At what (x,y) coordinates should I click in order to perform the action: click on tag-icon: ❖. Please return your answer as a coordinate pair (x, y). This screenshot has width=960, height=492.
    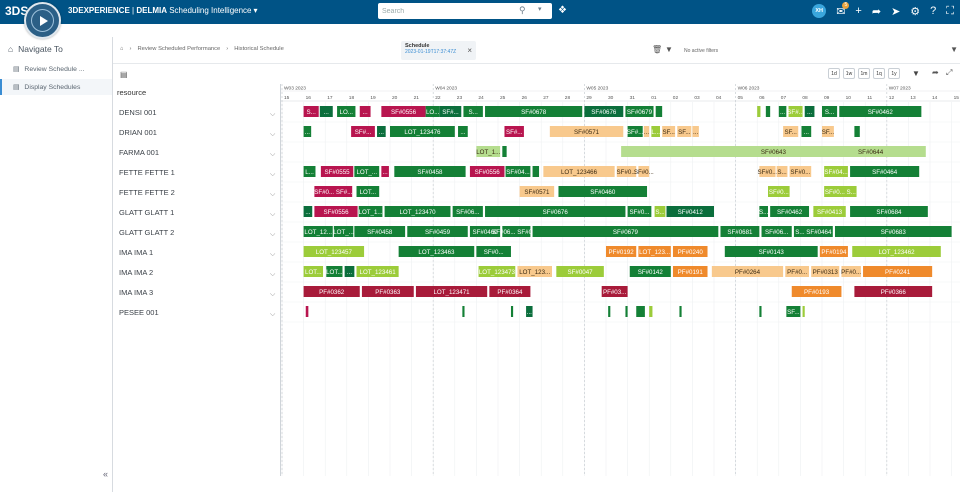
    Looking at the image, I should click on (562, 10).